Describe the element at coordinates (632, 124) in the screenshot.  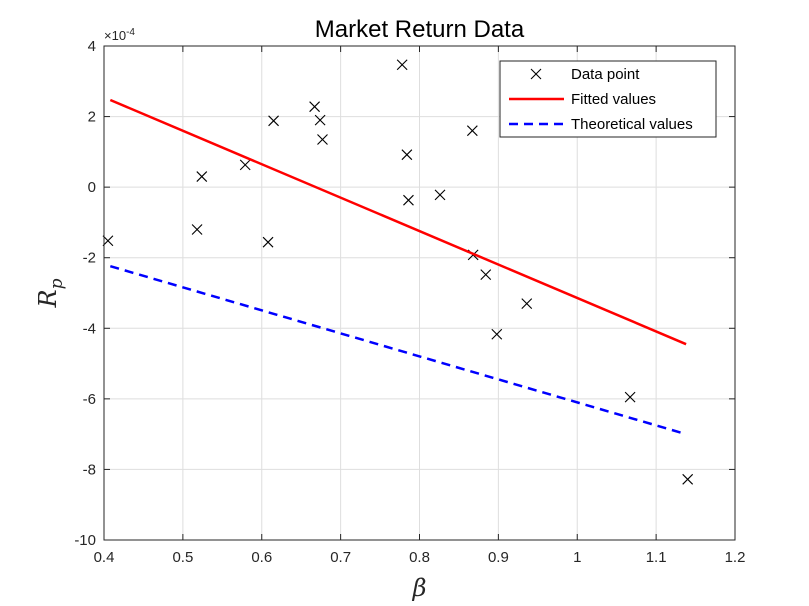
I see `legend-label-theoretical-values: Theoretical values` at that location.